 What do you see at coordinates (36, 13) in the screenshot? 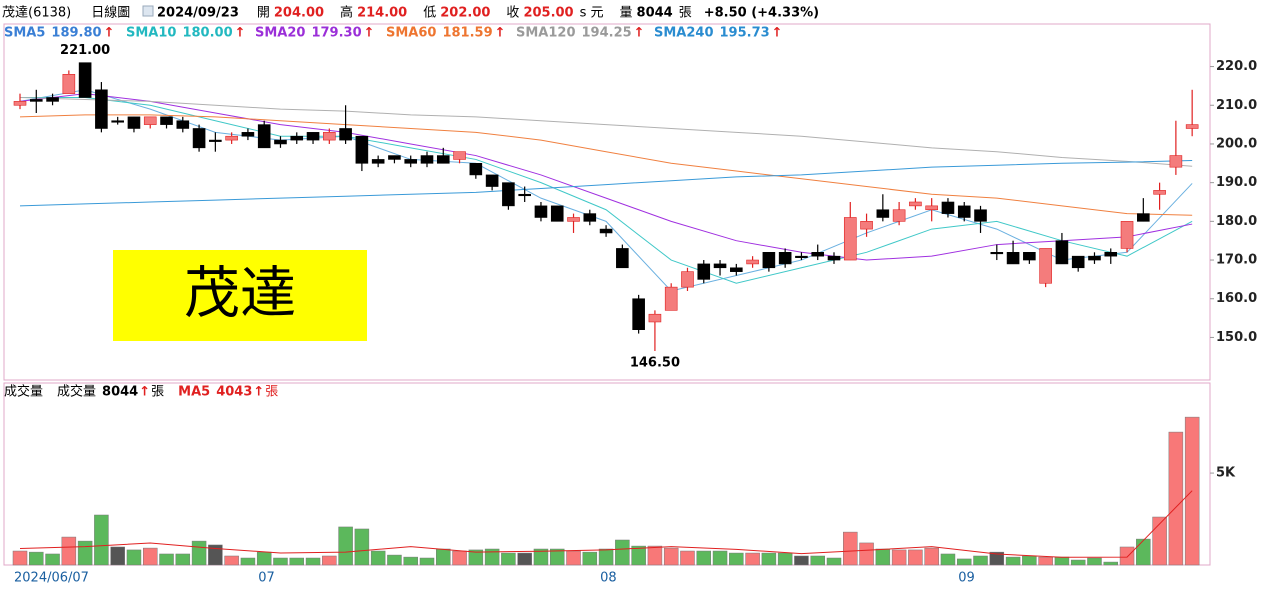
I see `stock-name: 茂達(6138)` at bounding box center [36, 13].